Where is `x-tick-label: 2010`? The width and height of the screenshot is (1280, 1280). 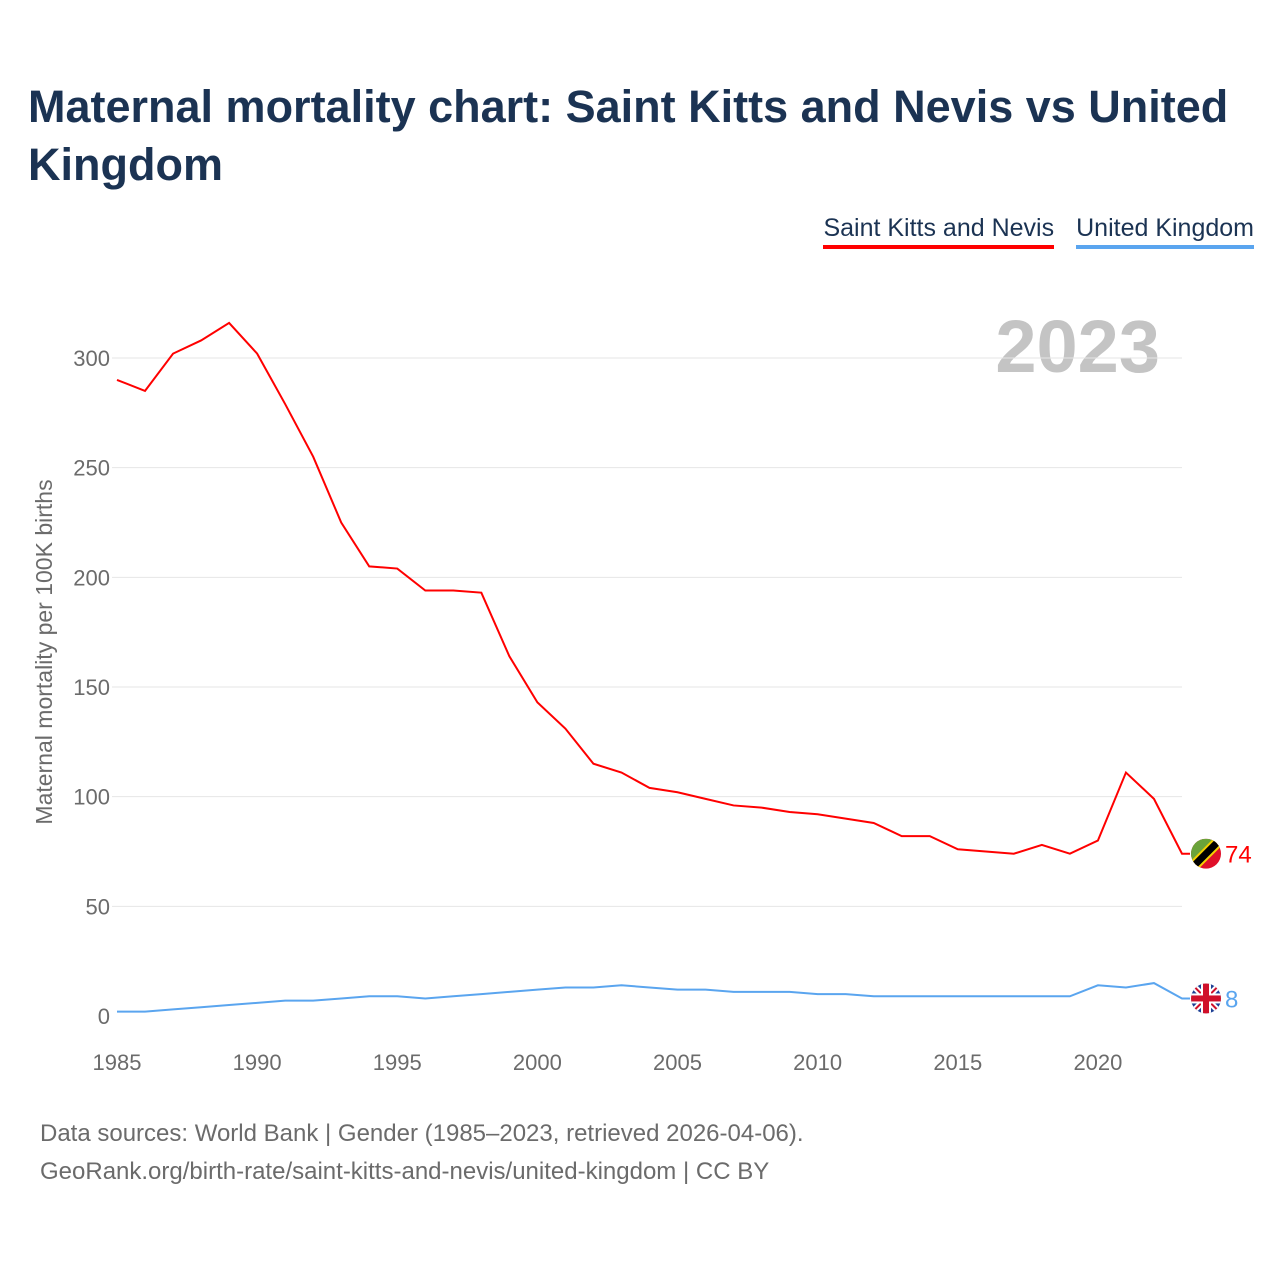 x-tick-label: 2010 is located at coordinates (817, 1062).